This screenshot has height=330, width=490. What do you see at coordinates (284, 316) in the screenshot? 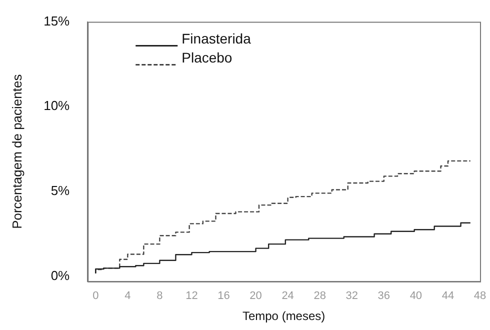
I see `x-axis-title: Tempo (meses)` at bounding box center [284, 316].